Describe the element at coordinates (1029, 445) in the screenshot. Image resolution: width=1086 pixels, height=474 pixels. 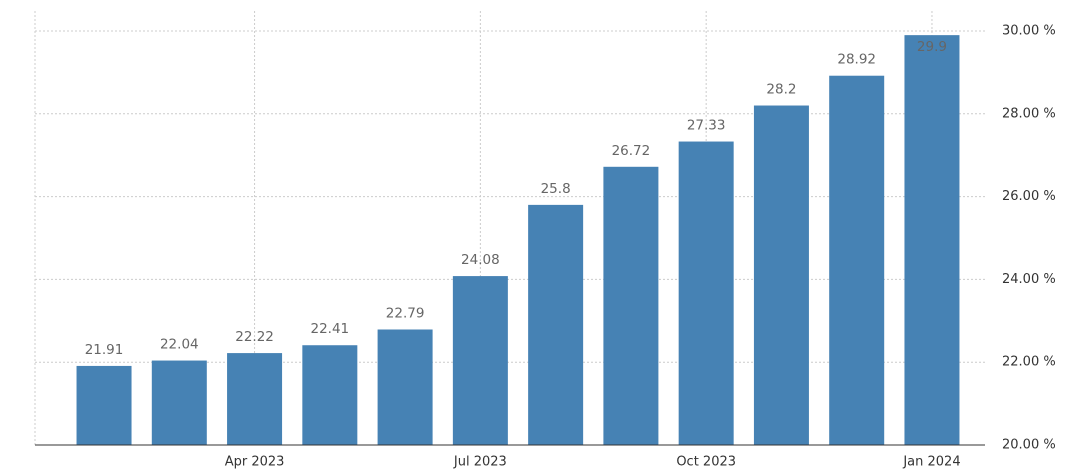
I see `y-tick-label: 20.00 %` at that location.